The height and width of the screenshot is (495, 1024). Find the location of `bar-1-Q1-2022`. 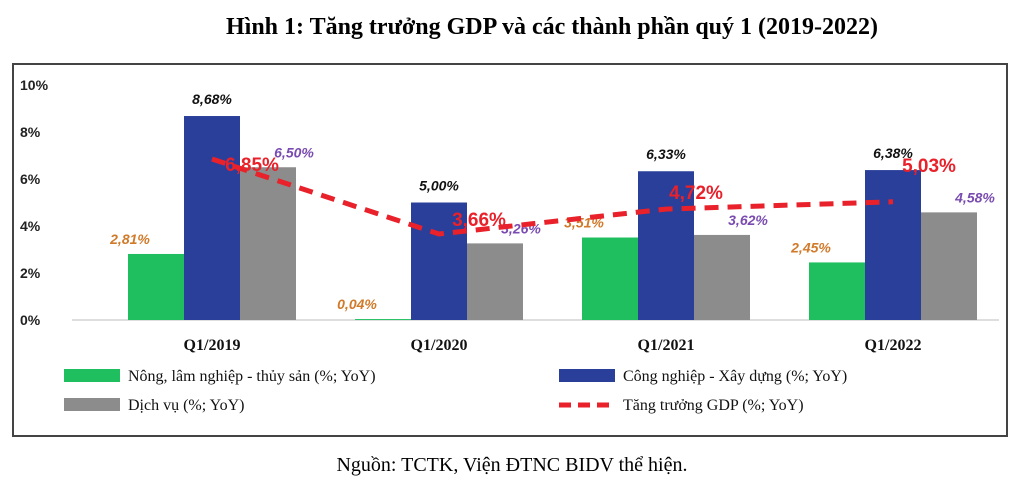

bar-1-Q1-2022 is located at coordinates (837, 291).